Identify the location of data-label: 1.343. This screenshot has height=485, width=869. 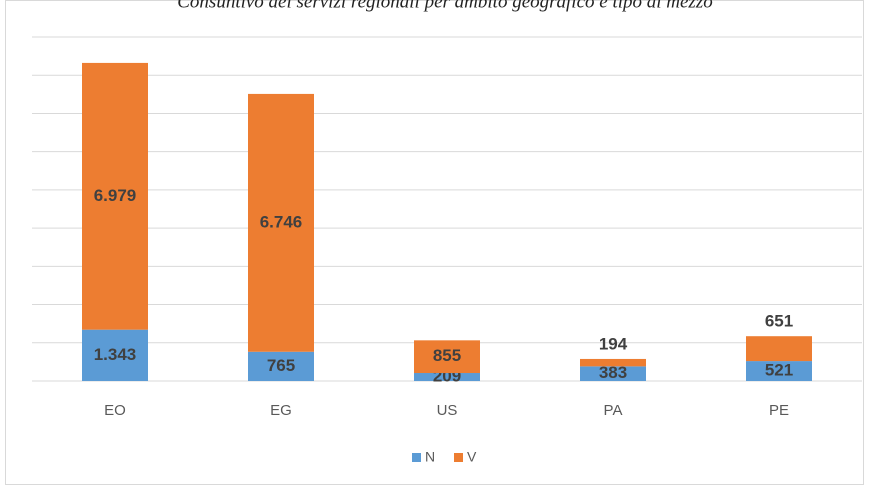
(115, 354).